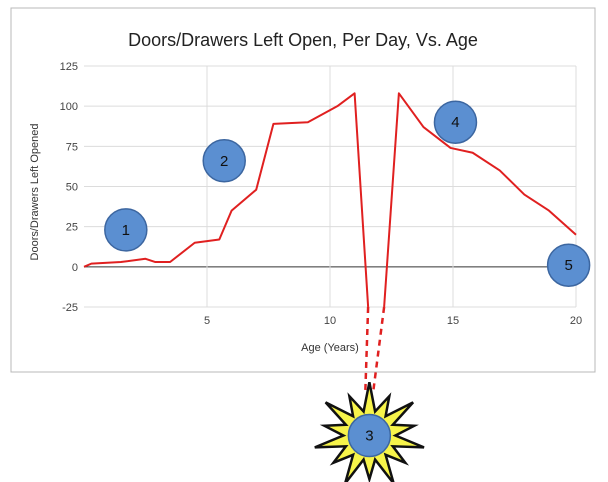 This screenshot has height=482, width=608. Describe the element at coordinates (69, 107) in the screenshot. I see `y-tick-label: 100` at that location.